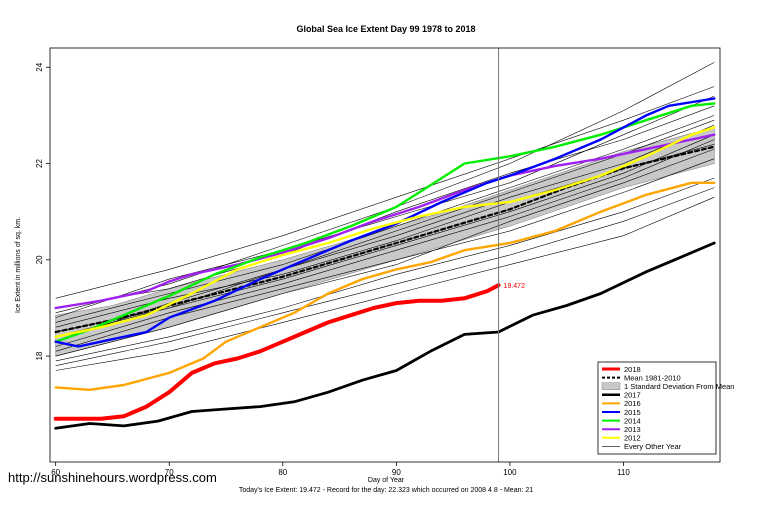  I want to click on y-axis-label: Ice Extent in millions of sq. km., so click(18, 265).